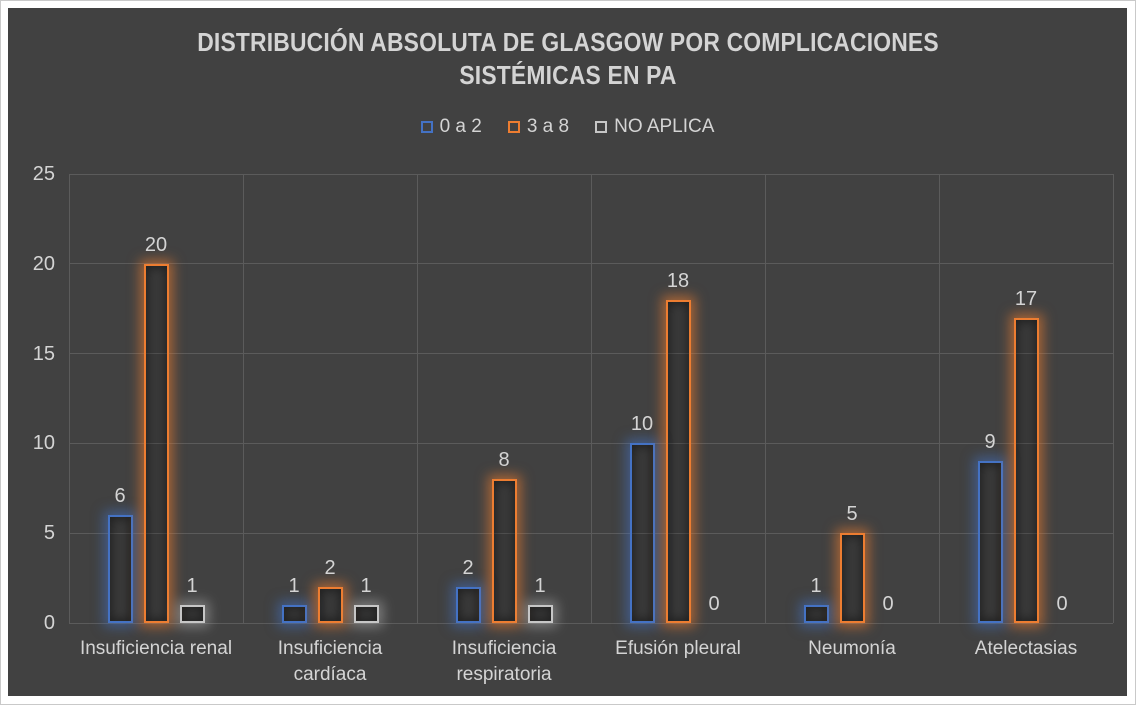 This screenshot has height=705, width=1136. I want to click on category-label-atelectasias: Atelectasias, so click(1026, 648).